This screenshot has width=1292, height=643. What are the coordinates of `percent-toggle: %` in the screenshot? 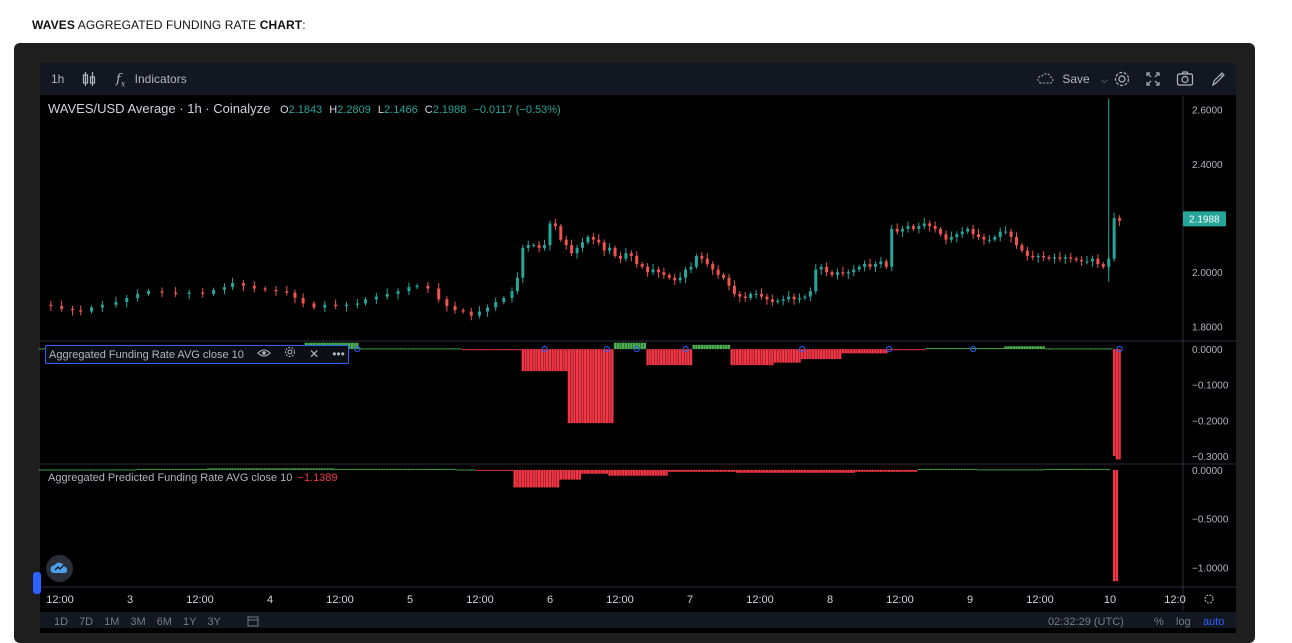 It's located at (1159, 622).